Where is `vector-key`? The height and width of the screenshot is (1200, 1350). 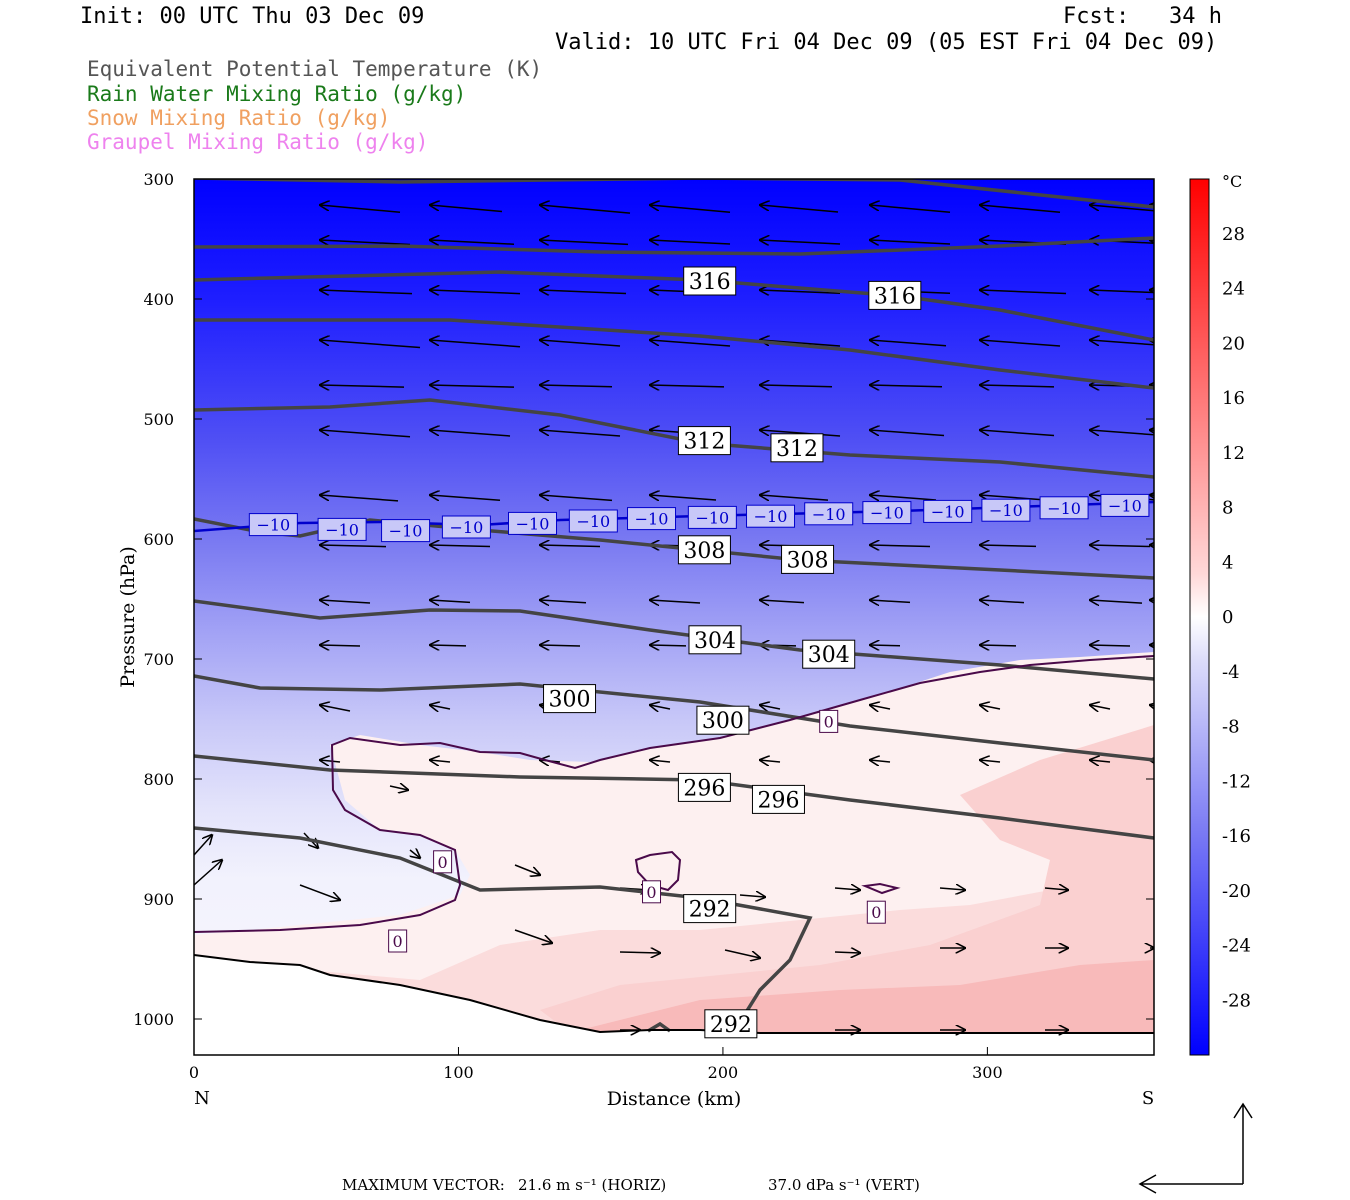
vector-key is located at coordinates (1195, 1148).